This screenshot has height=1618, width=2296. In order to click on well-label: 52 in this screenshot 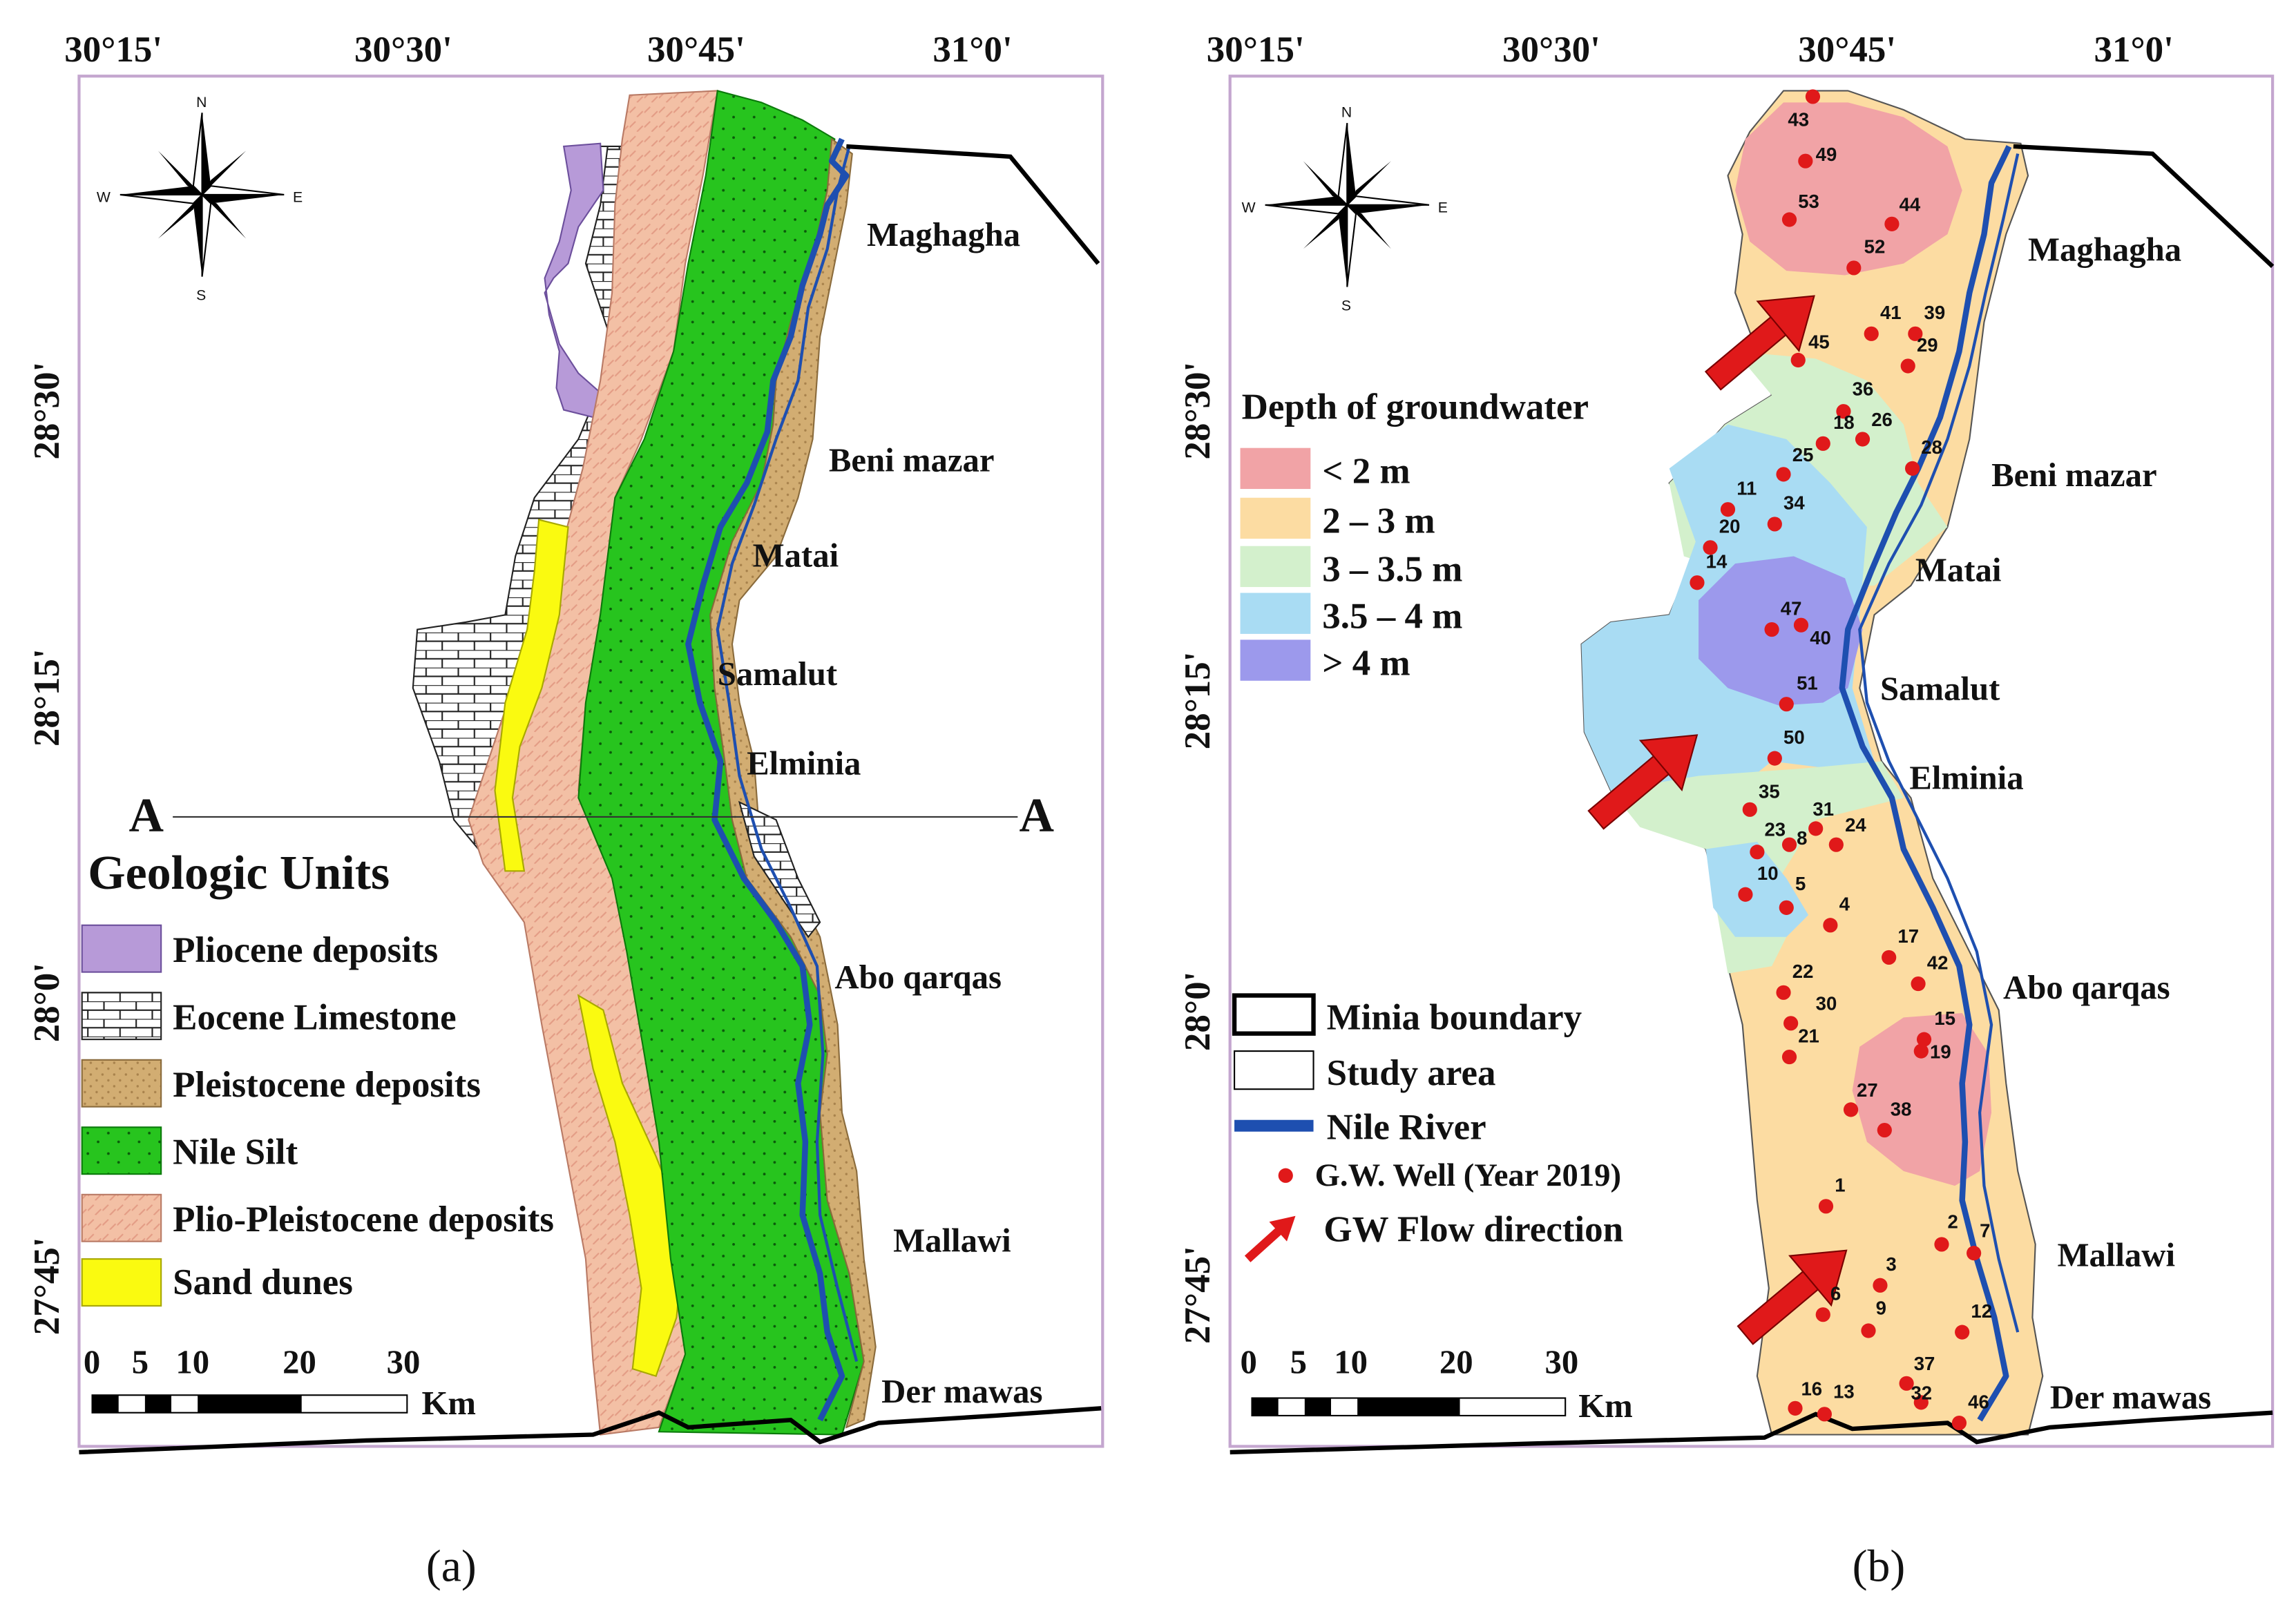, I will do `click(1875, 247)`.